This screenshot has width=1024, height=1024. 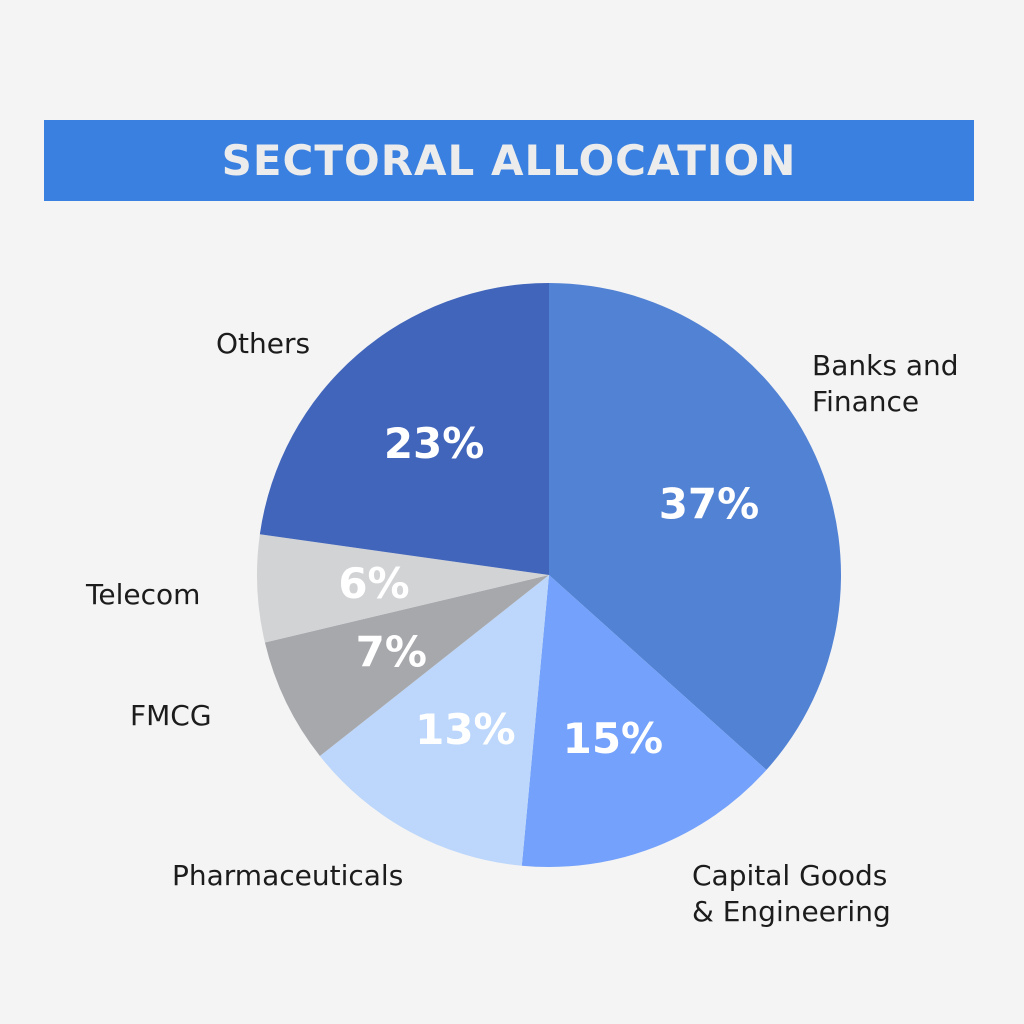 I want to click on pie-slice-telecom, so click(x=402, y=588).